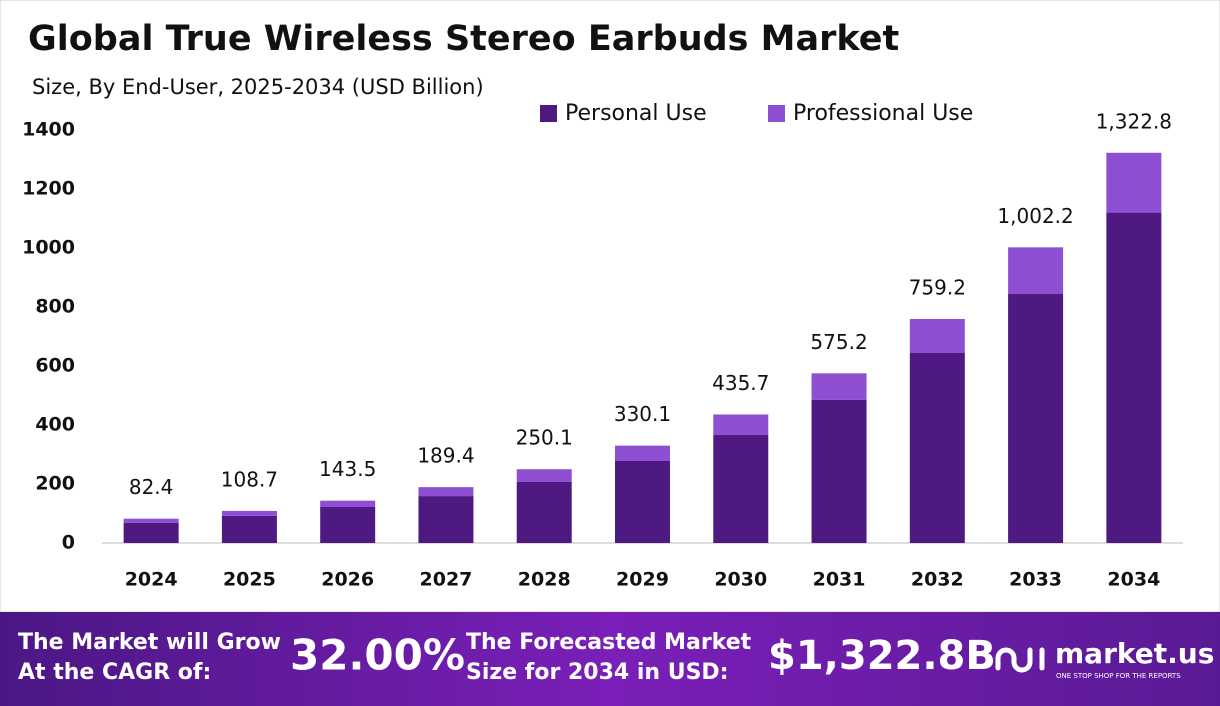 The image size is (1220, 706). I want to click on total-label: 435.7, so click(740, 383).